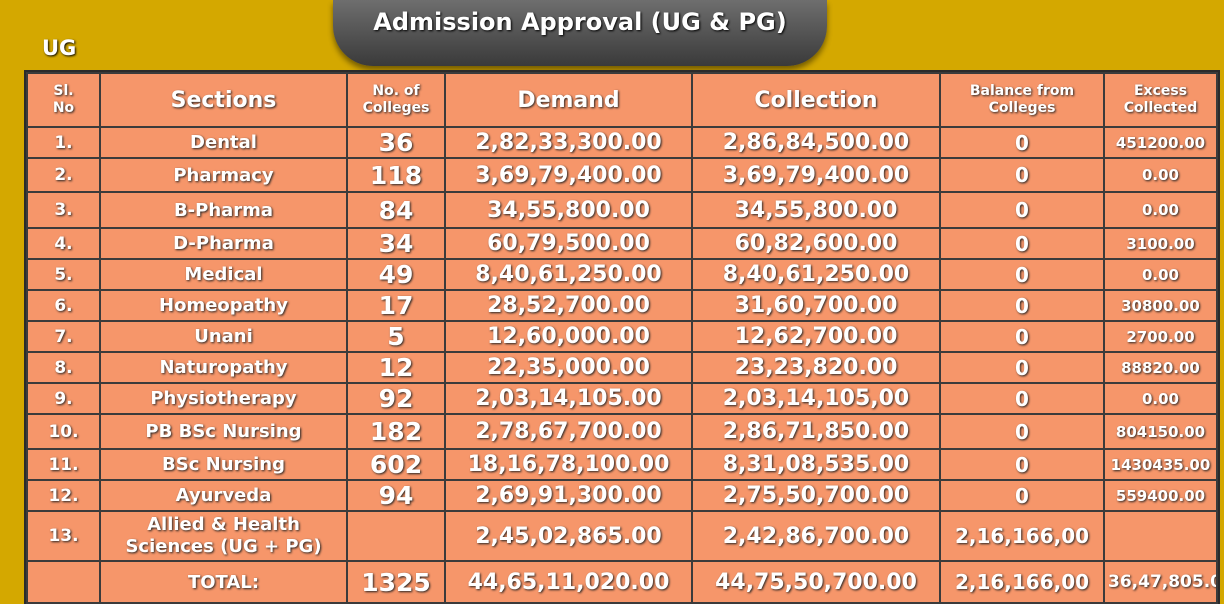 Image resolution: width=1224 pixels, height=604 pixels. Describe the element at coordinates (1160, 305) in the screenshot. I see `cell-excess: 30800.00` at that location.